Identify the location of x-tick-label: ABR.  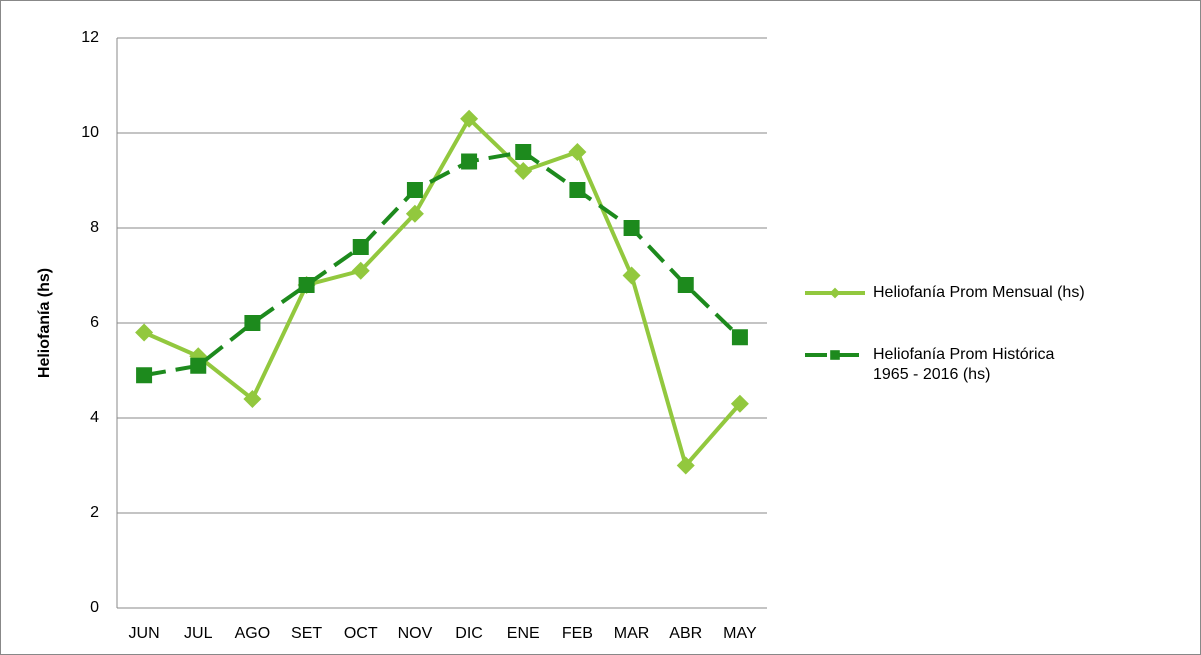
(685, 633).